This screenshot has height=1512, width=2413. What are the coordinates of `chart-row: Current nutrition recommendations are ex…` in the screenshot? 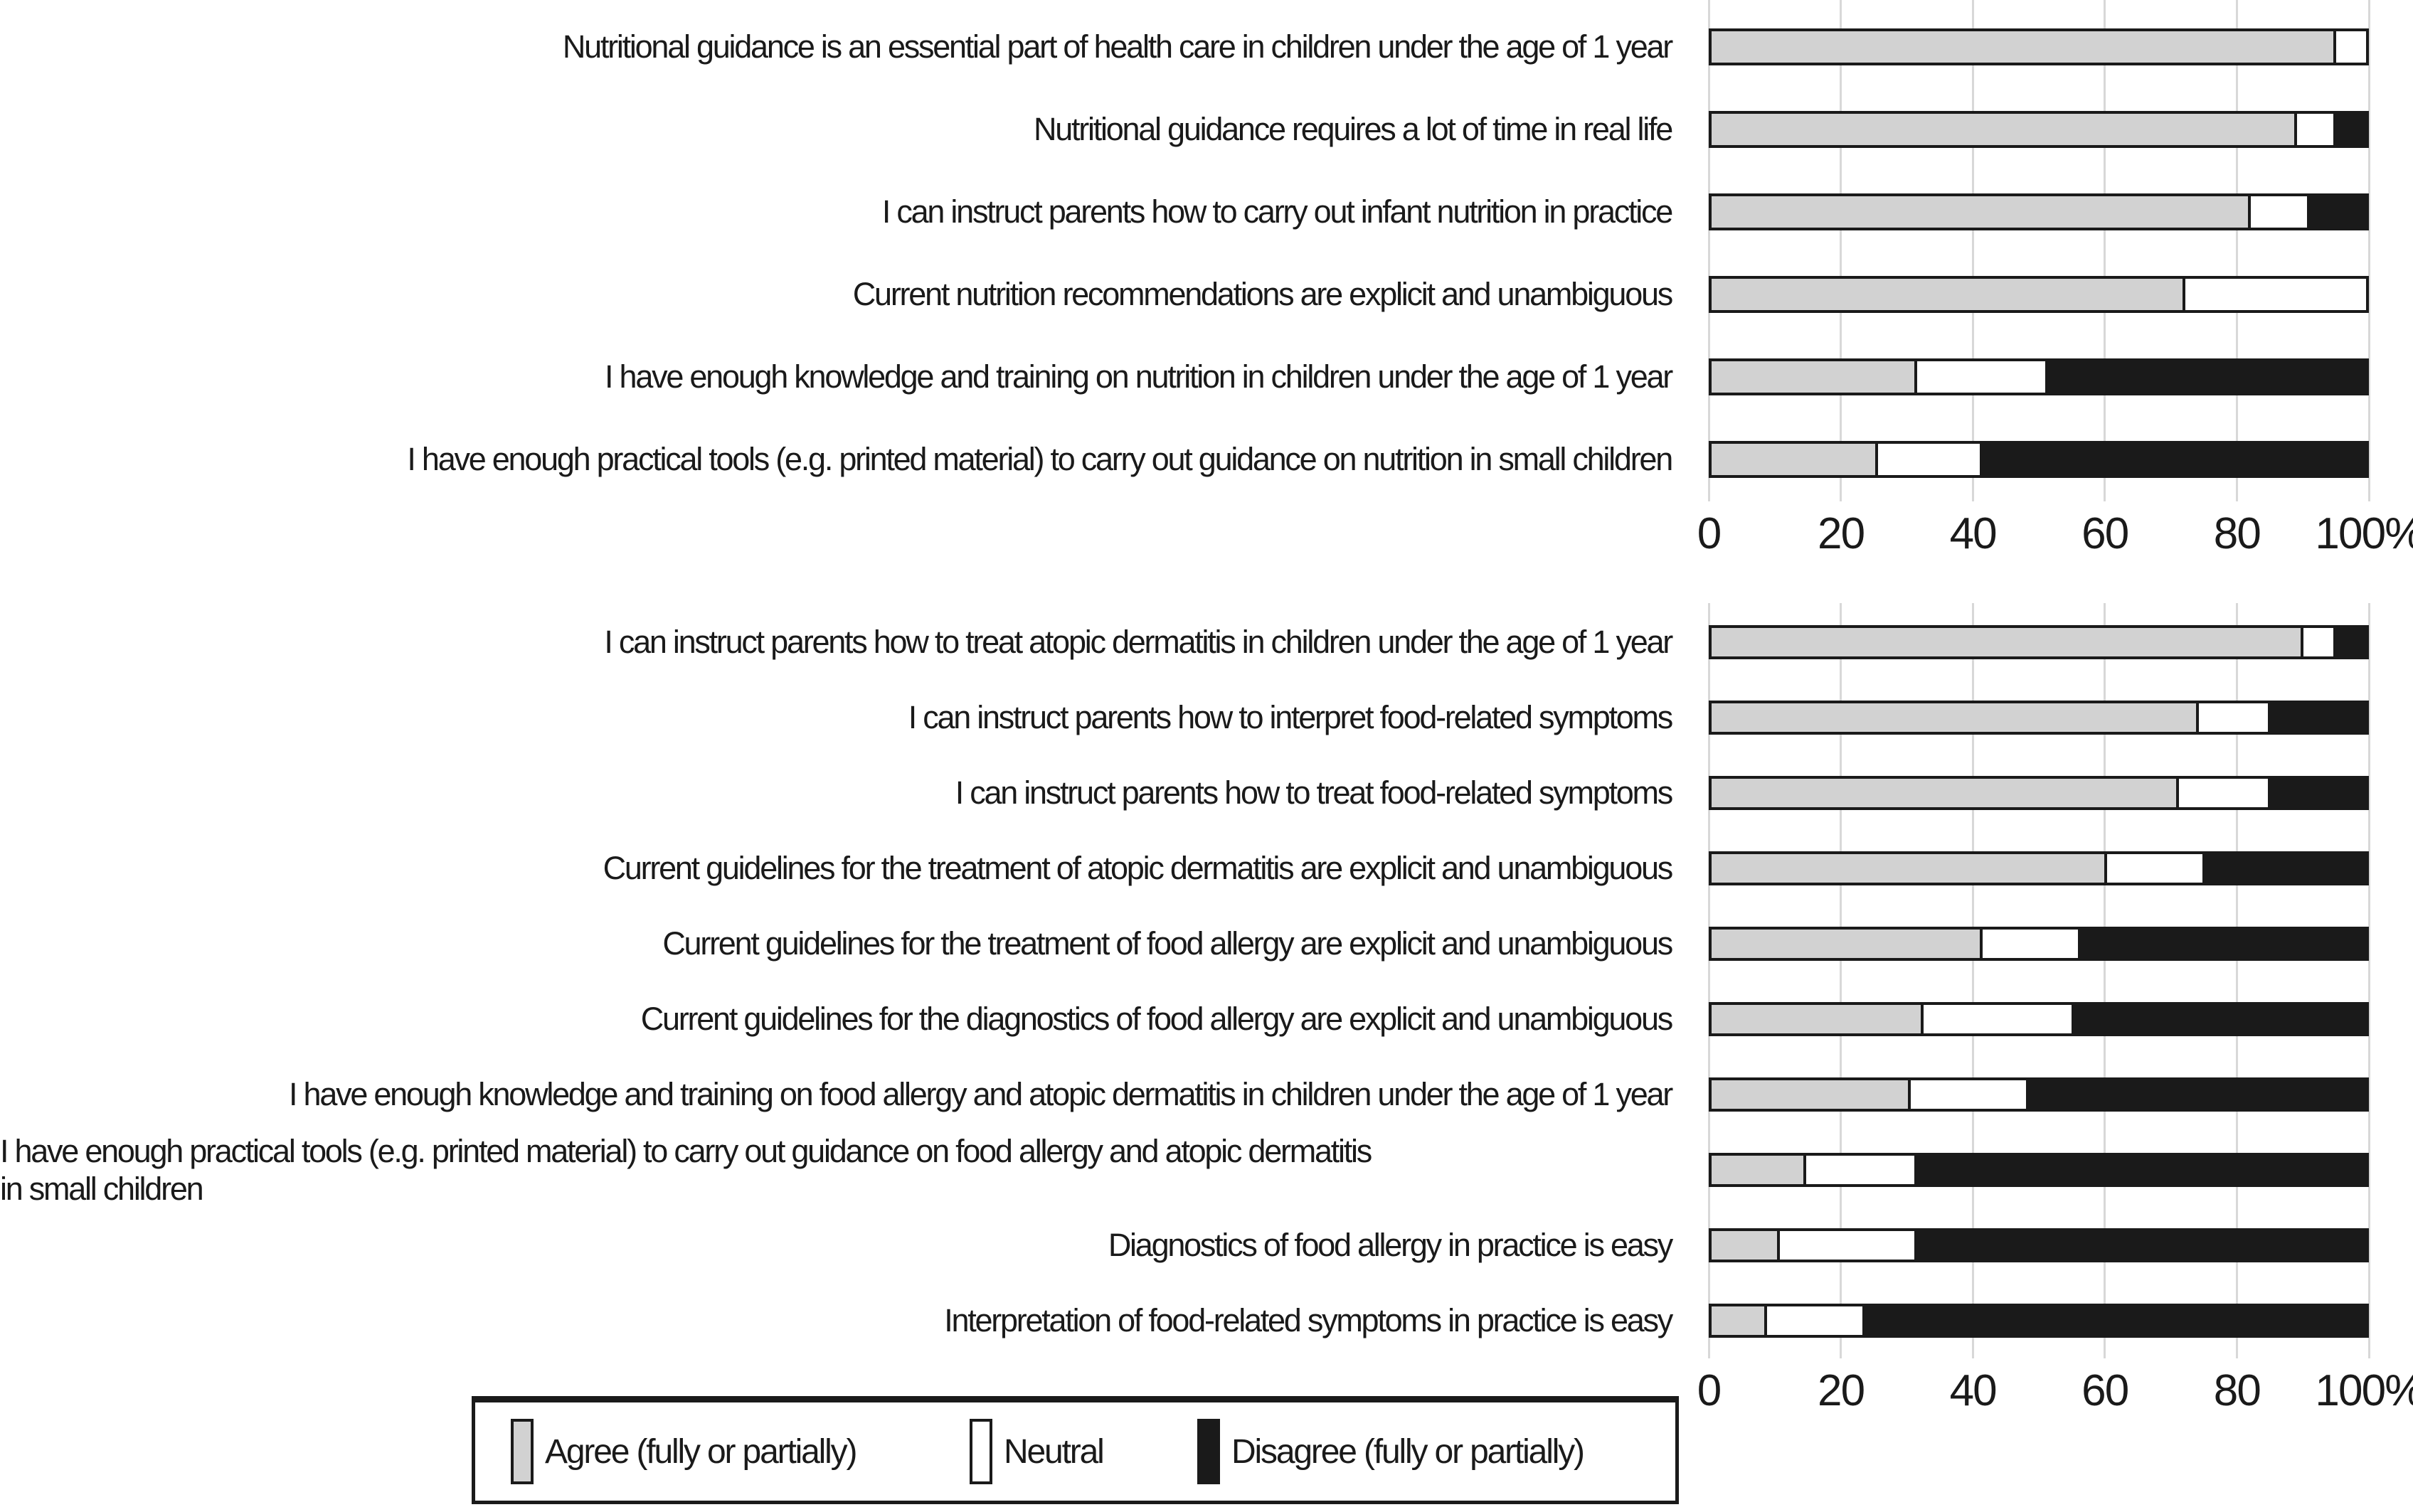 It's located at (1207, 294).